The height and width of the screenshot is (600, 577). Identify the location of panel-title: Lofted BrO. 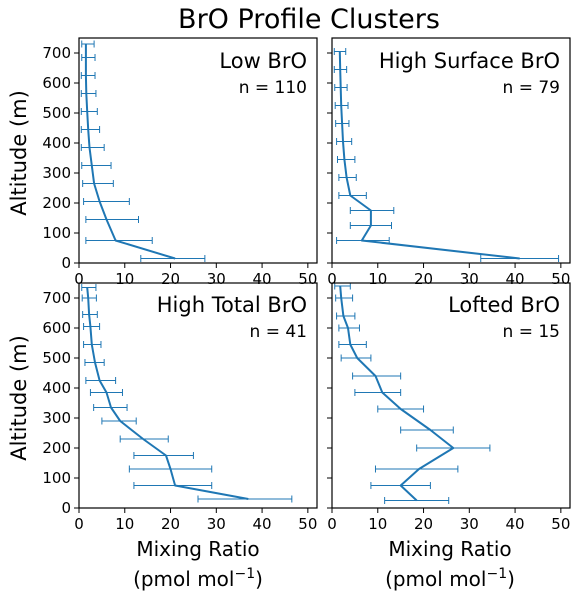
(504, 305).